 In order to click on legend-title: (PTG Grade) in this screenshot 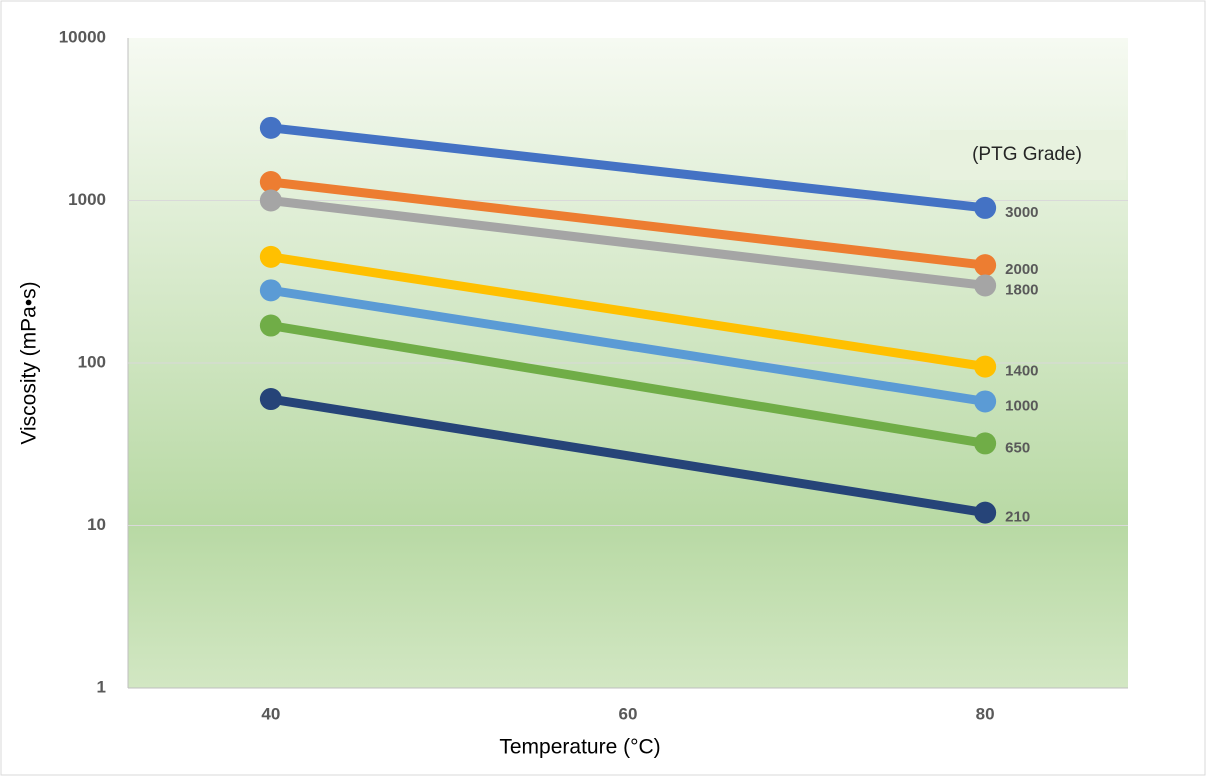, I will do `click(1027, 154)`.